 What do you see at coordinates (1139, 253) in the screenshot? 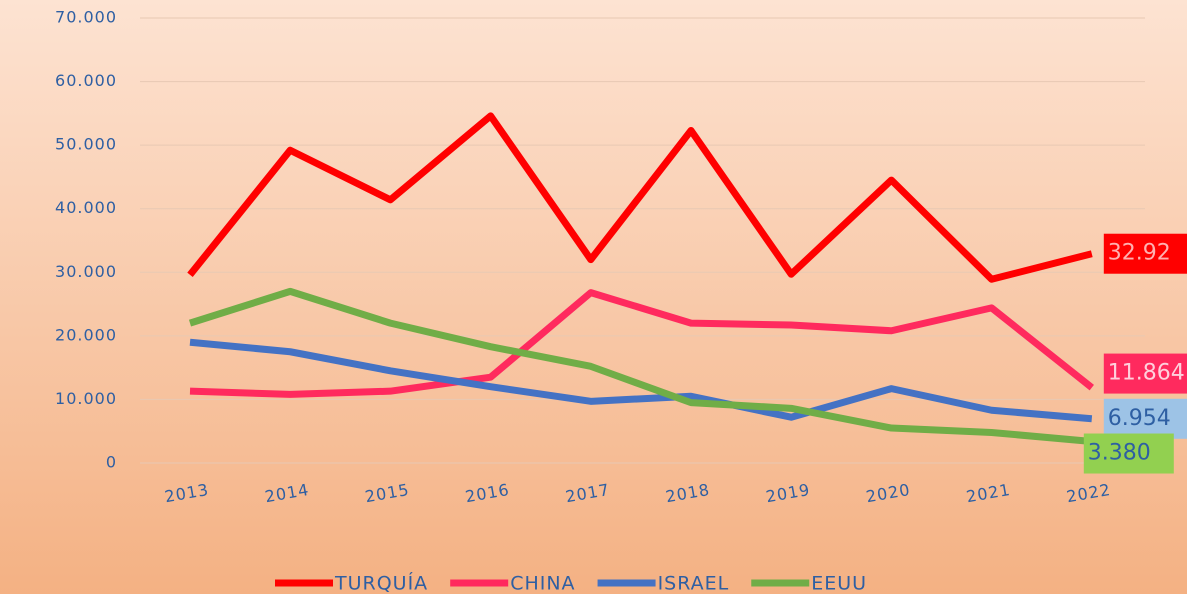
I see `data-label: 32.92` at bounding box center [1139, 253].